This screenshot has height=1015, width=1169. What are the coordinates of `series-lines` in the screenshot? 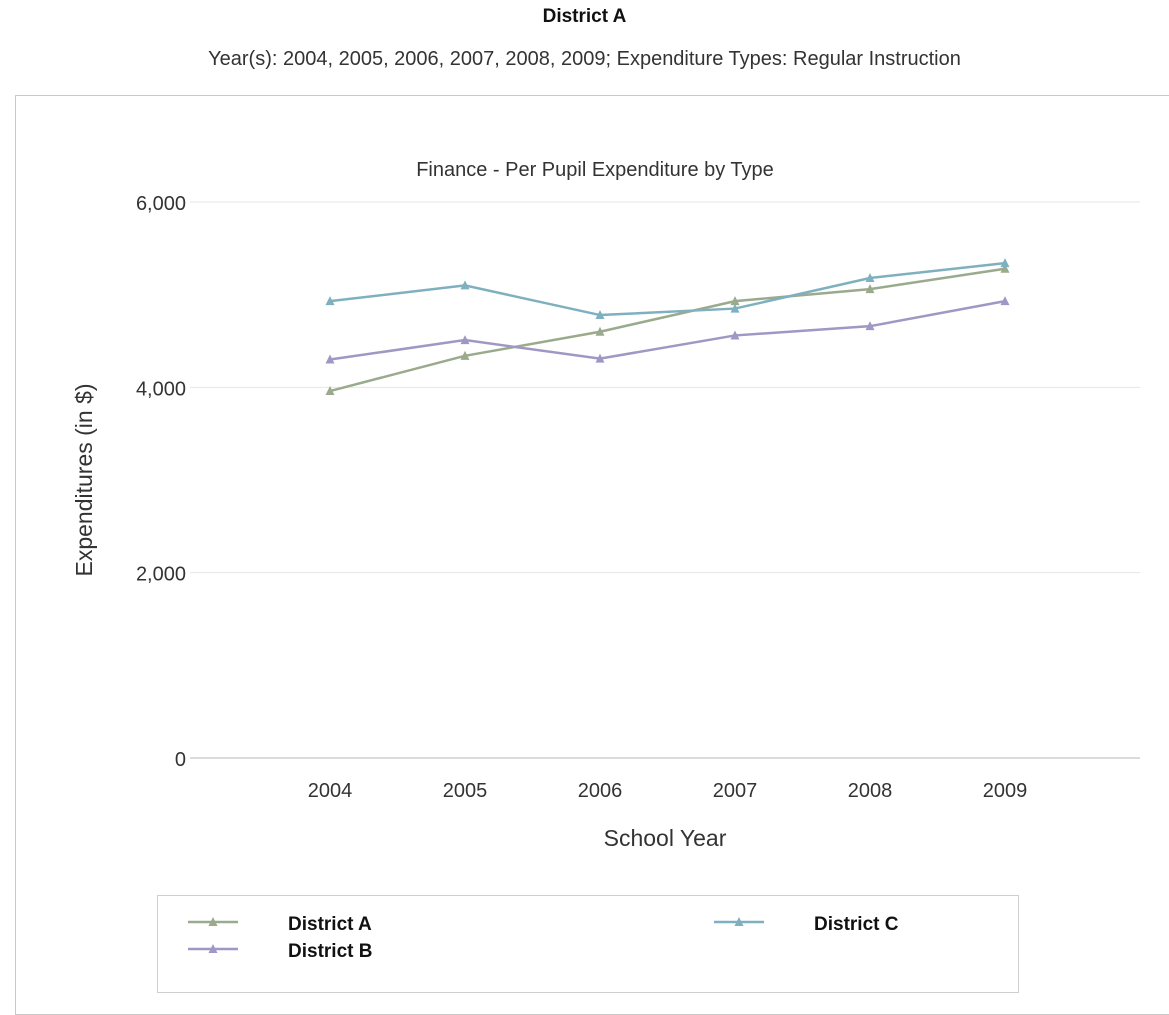 It's located at (667, 327).